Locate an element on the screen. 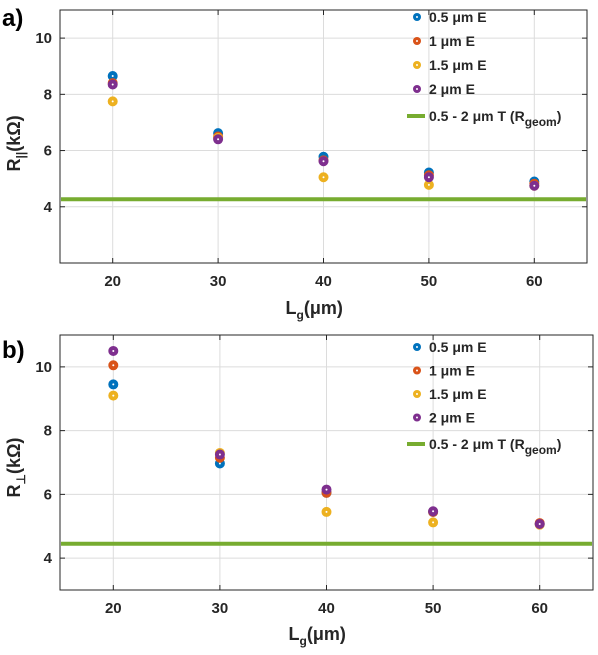 The height and width of the screenshot is (655, 598). y-axis-title: R||(kΩ) is located at coordinates (16, 143).